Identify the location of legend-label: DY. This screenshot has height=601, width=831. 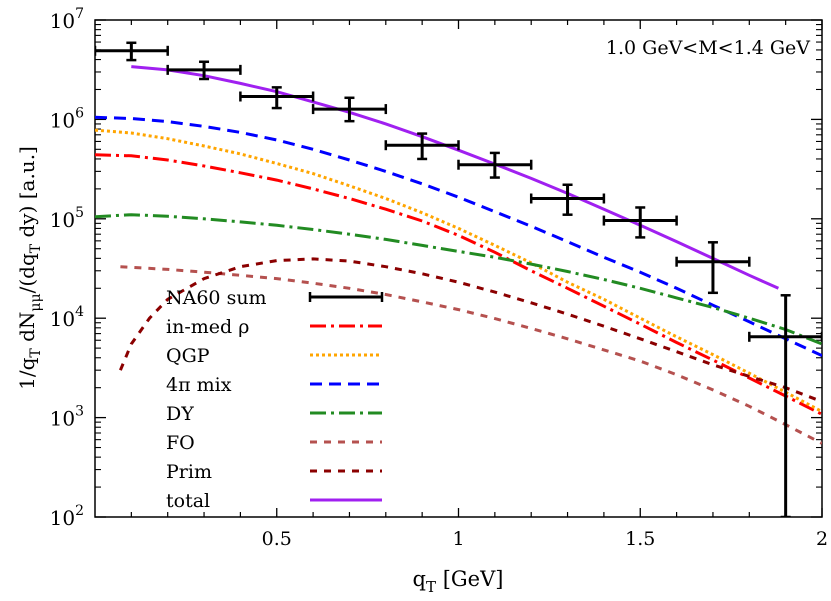
(180, 414).